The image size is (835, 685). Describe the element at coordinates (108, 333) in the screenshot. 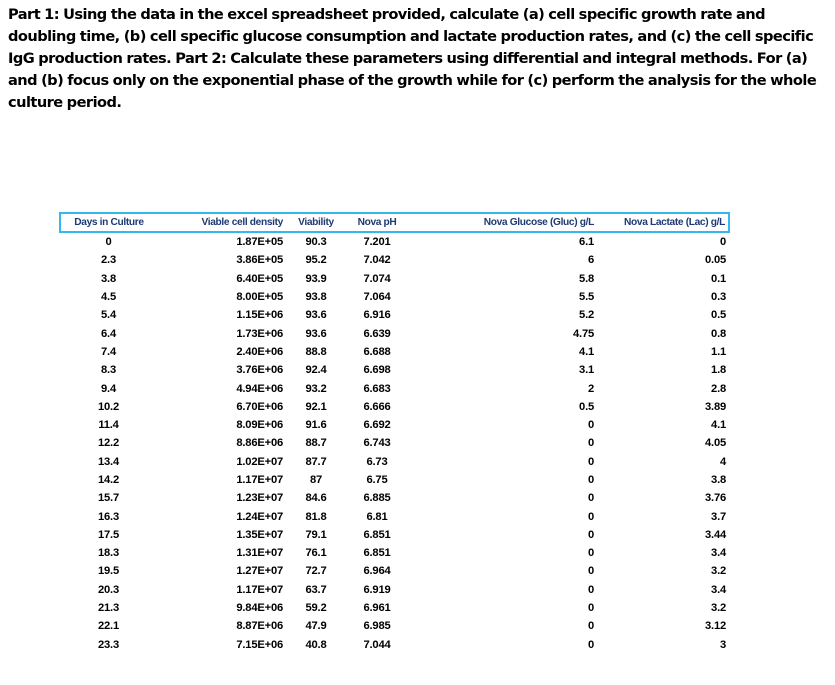

I see `days-cell: 6.4` at that location.